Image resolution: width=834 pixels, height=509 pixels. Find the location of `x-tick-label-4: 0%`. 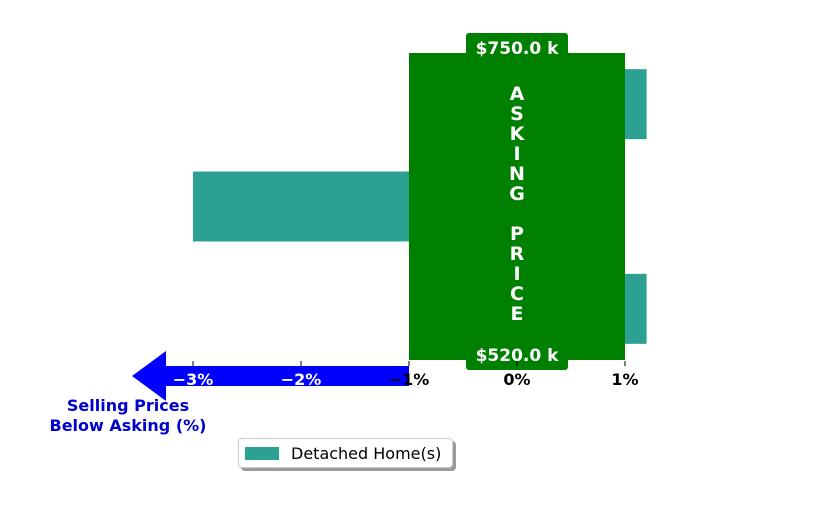

x-tick-label-4: 0% is located at coordinates (516, 379).